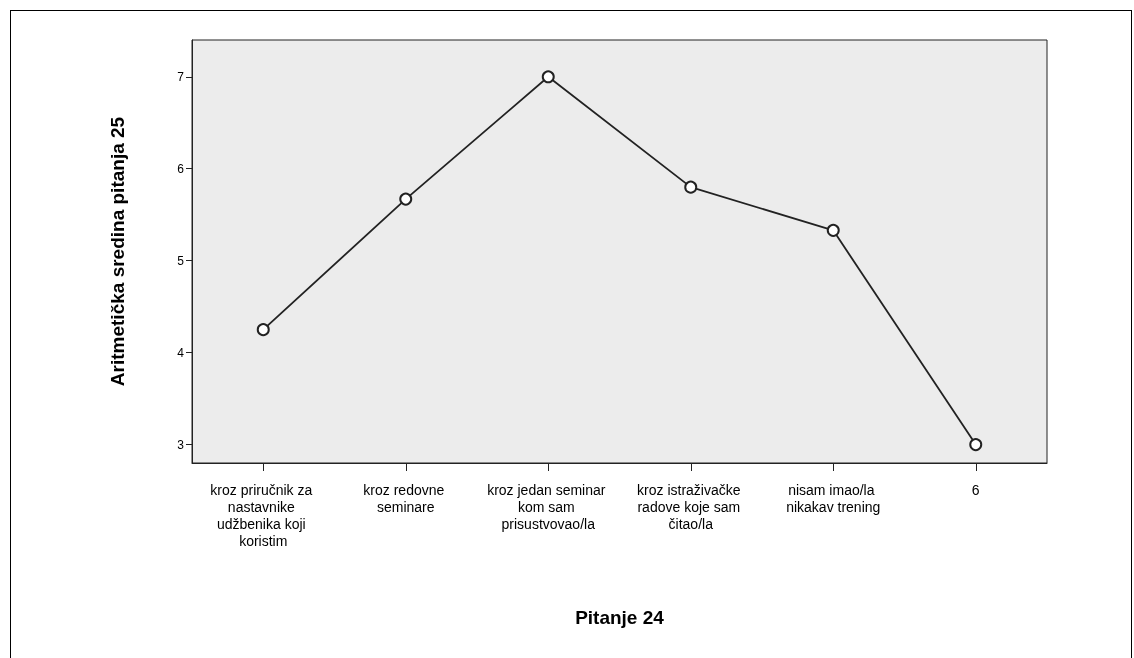 This screenshot has height=658, width=1134. I want to click on x-tick-label: nisam imao/la nikakav trening, so click(833, 498).